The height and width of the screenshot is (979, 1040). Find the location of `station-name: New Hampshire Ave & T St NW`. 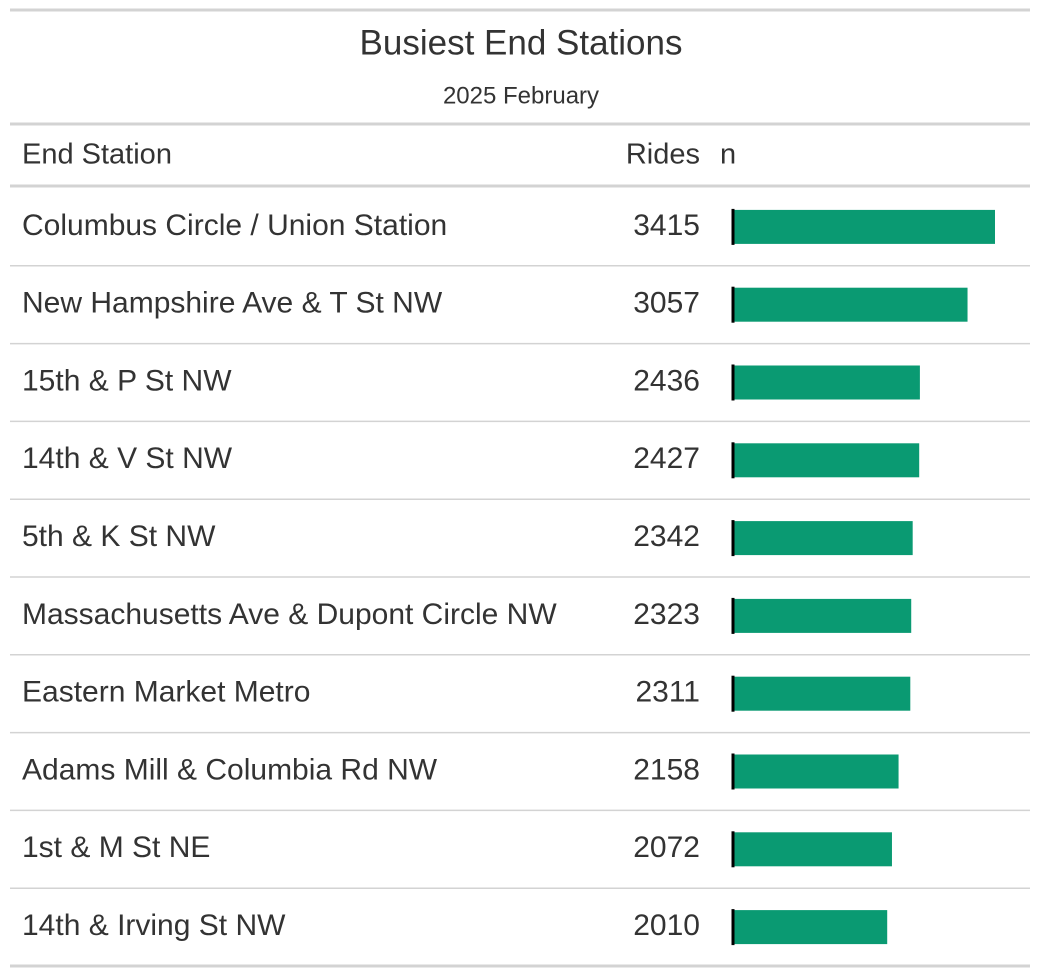

station-name: New Hampshire Ave & T St NW is located at coordinates (232, 303).